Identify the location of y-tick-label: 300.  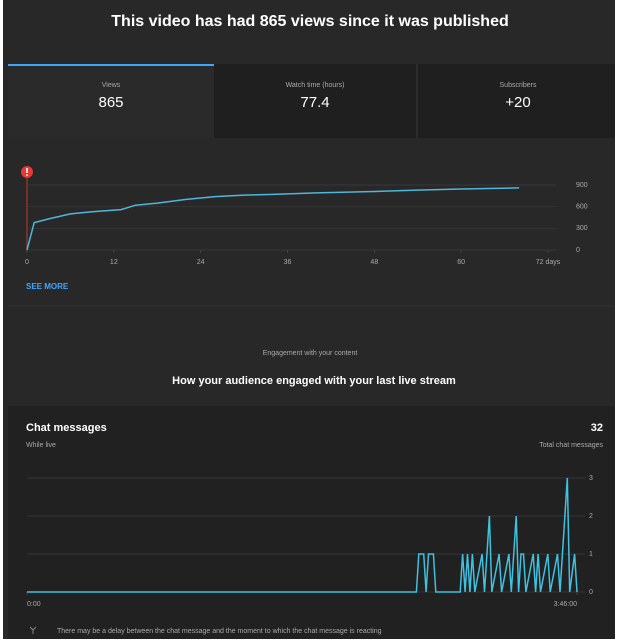
(582, 228).